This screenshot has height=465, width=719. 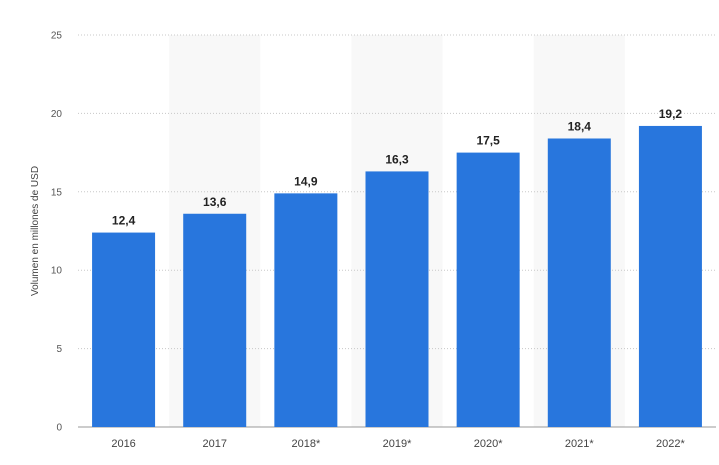 I want to click on x-tick-label: 2018*, so click(x=305, y=444).